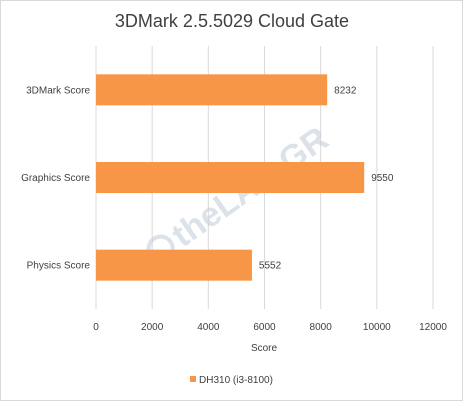 The height and width of the screenshot is (402, 463). Describe the element at coordinates (59, 266) in the screenshot. I see `category-label: Physics Score` at that location.